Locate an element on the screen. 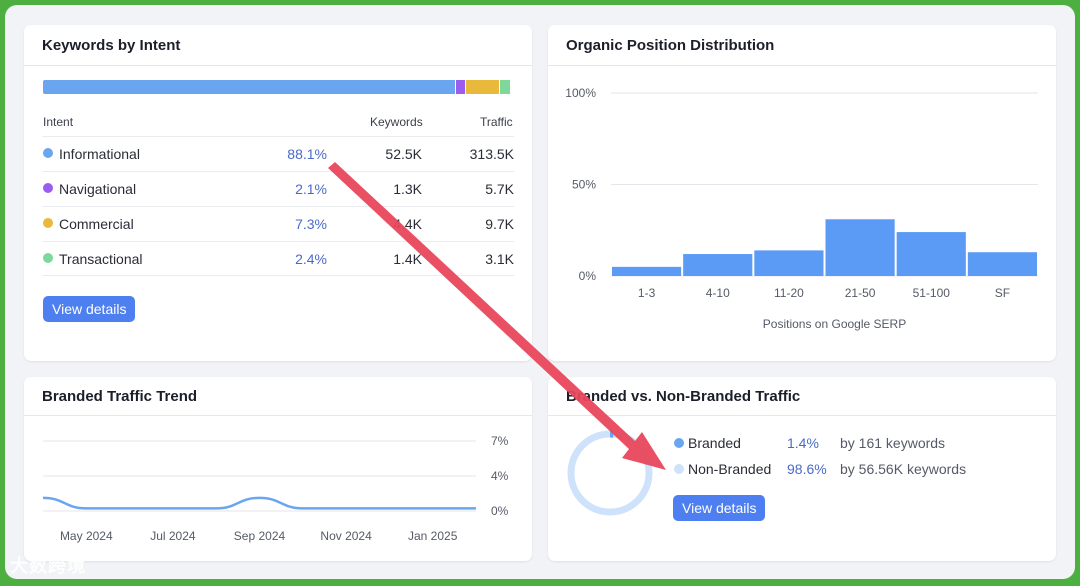 The width and height of the screenshot is (1080, 586). nonbranded-percent: 98.6% is located at coordinates (807, 469).